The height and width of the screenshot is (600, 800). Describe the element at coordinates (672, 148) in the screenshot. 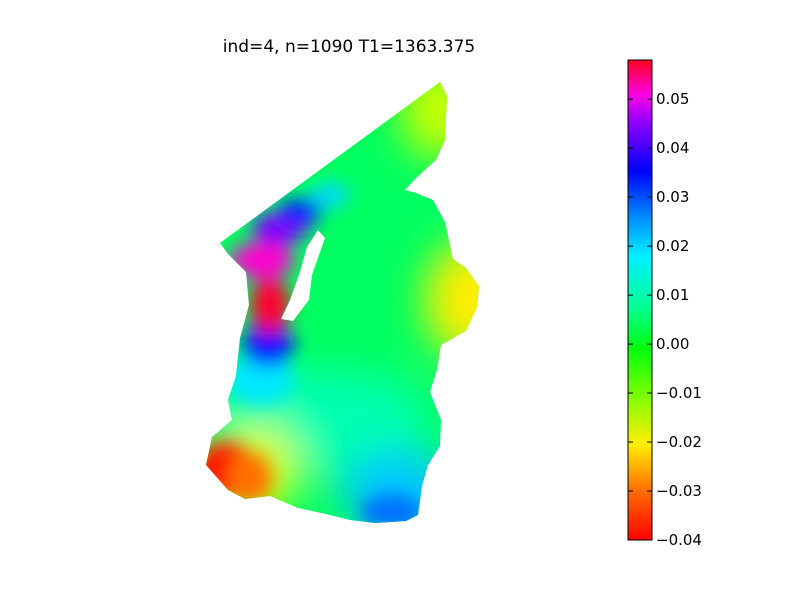

I see `colorbar-tick-label: 0.04` at that location.